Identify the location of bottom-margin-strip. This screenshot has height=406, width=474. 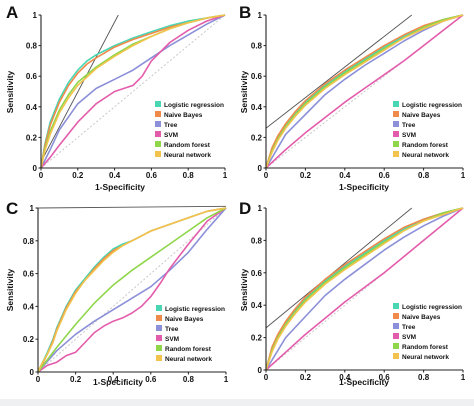
(237, 402).